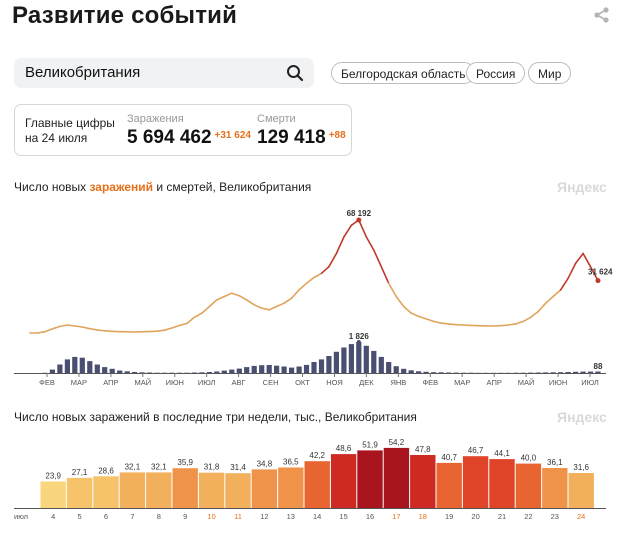 The image size is (620, 539). Describe the element at coordinates (291, 137) in the screenshot. I see `deaths-value: 129 418` at that location.